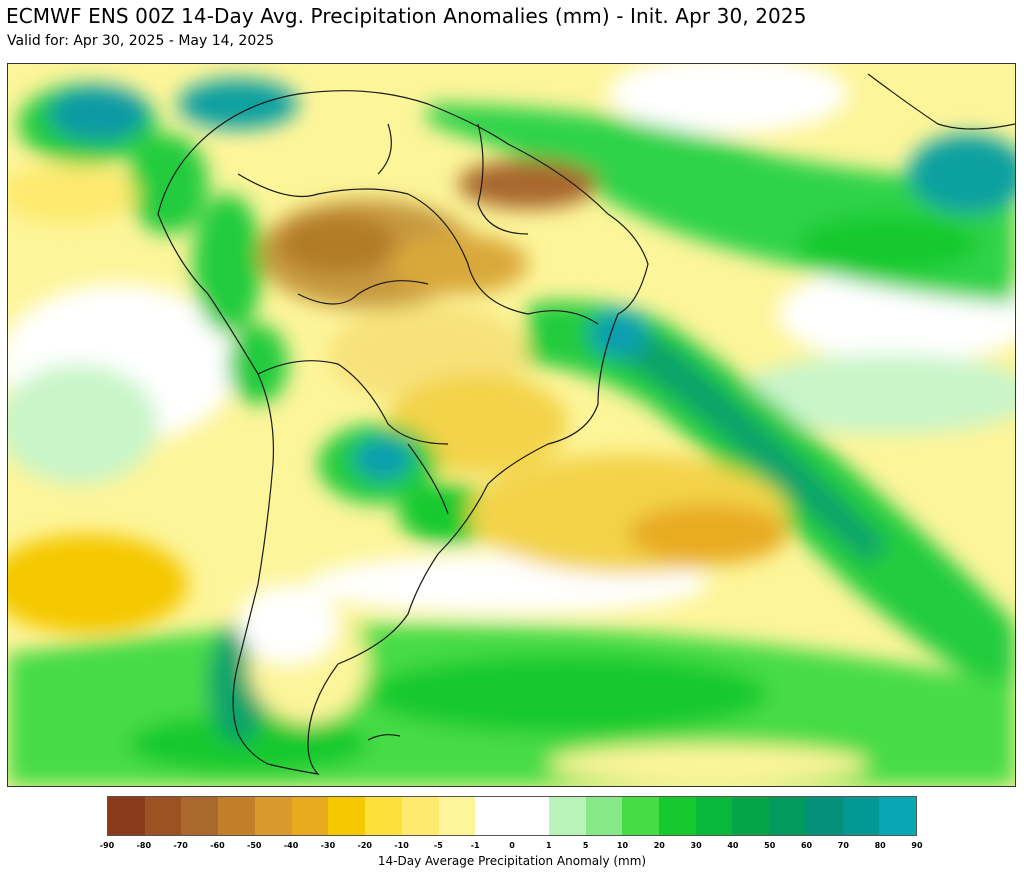 Image resolution: width=1024 pixels, height=875 pixels. Describe the element at coordinates (217, 845) in the screenshot. I see `colorbar-tick-label: -60` at that location.